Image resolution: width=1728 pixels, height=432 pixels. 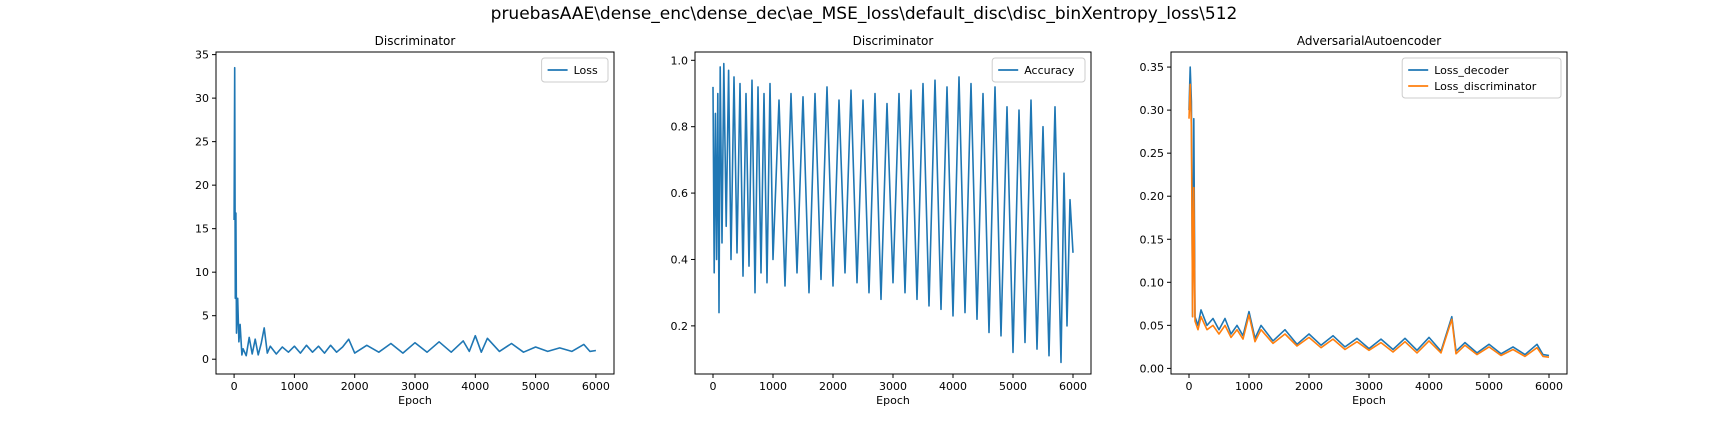 I want to click on y-tick-label: 0.6, so click(x=680, y=193).